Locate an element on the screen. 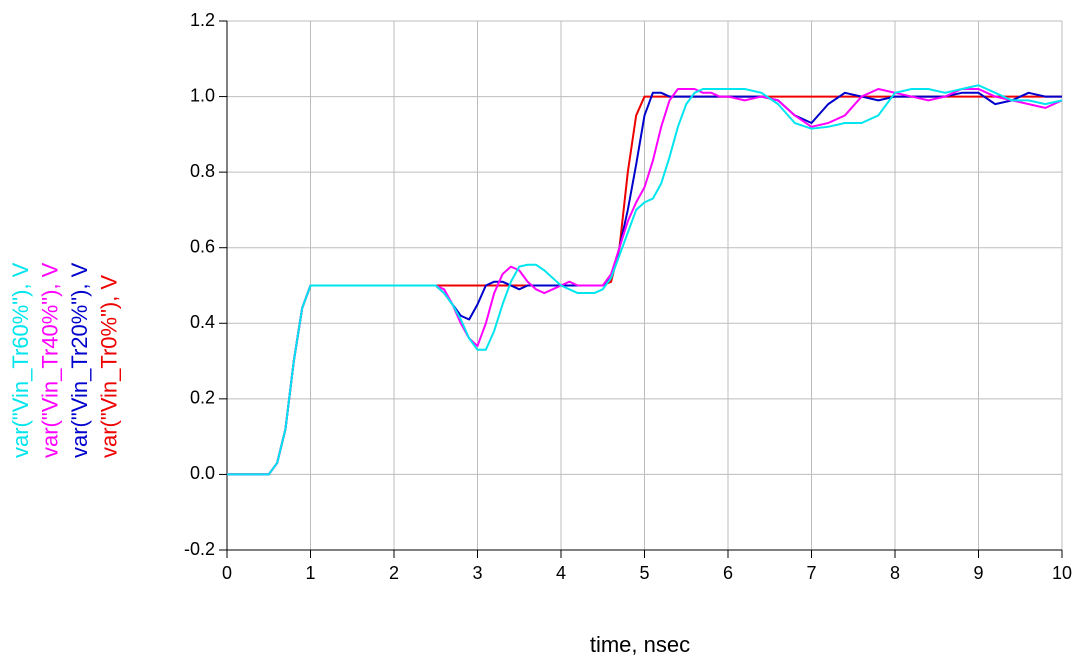 The height and width of the screenshot is (662, 1080). y-tick-label: 1.2 is located at coordinates (202, 20).